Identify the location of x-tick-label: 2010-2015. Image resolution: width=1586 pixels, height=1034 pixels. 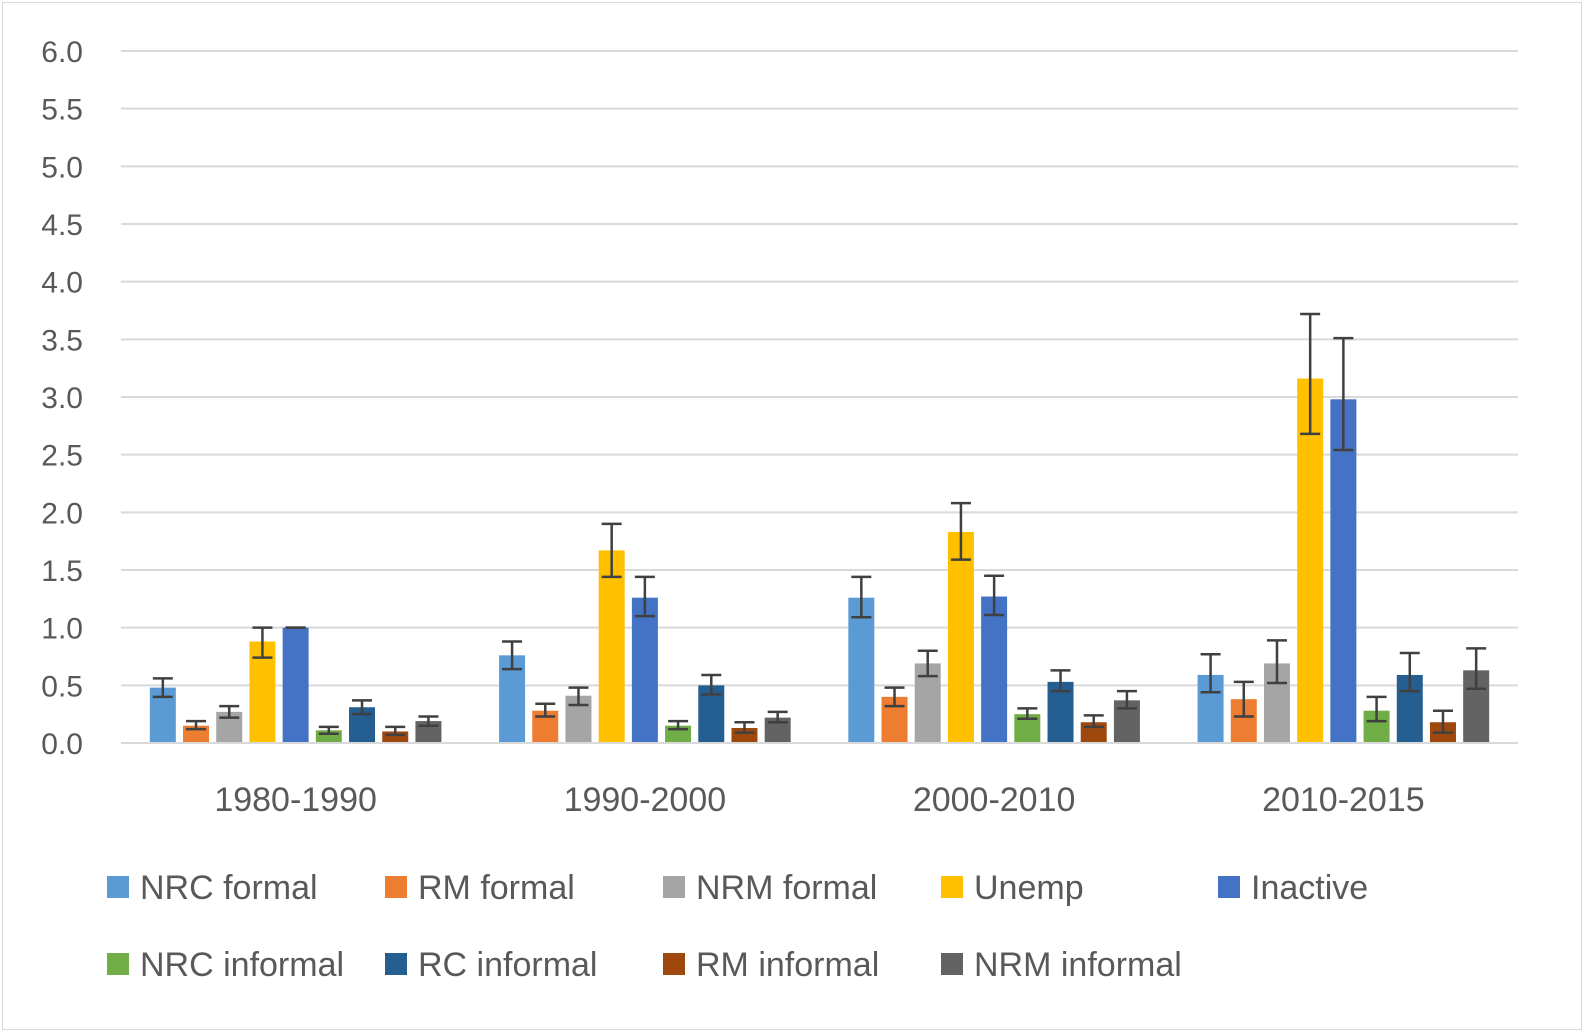
(1343, 800).